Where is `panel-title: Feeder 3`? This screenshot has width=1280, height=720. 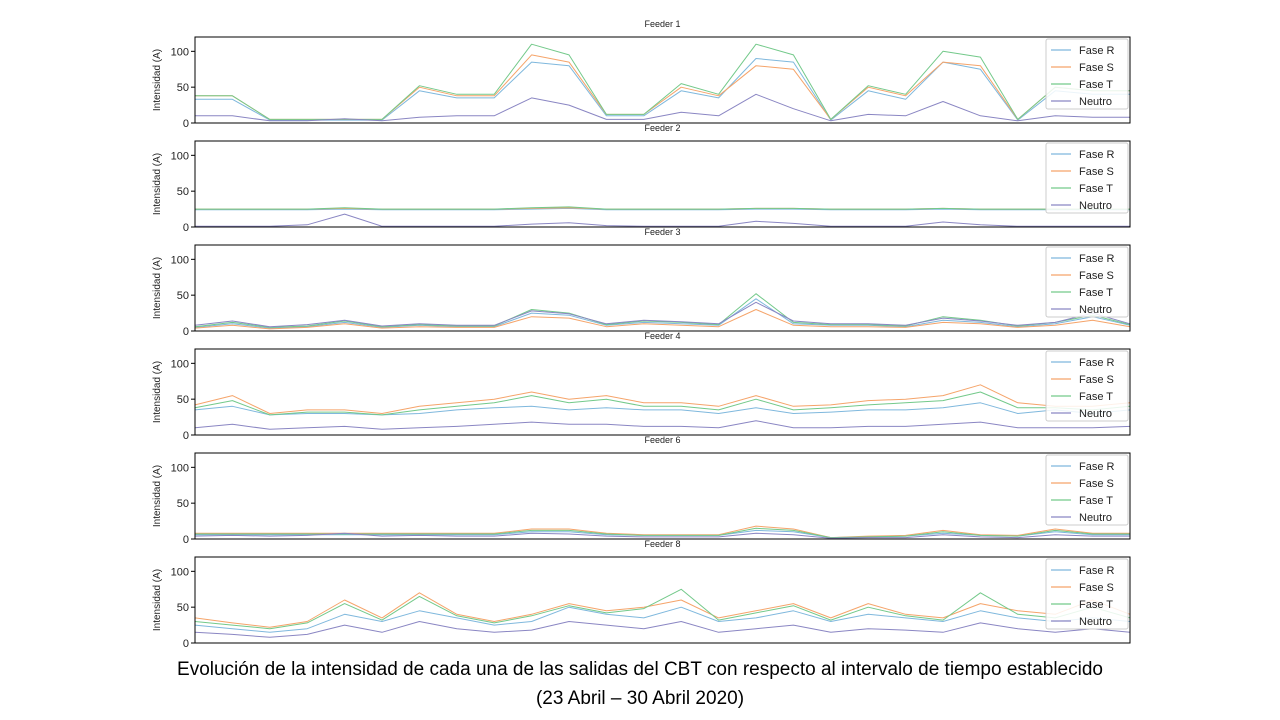
panel-title: Feeder 3 is located at coordinates (662, 232).